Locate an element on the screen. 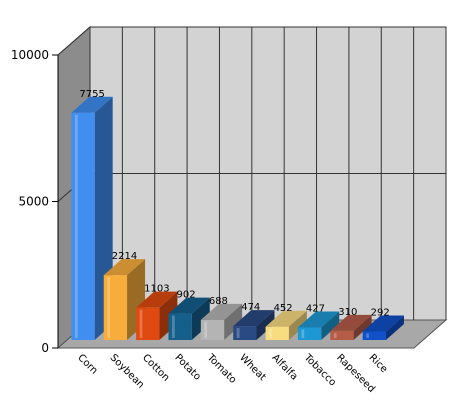 Image resolution: width=459 pixels, height=407 pixels. category-label: Corn is located at coordinates (87, 364).